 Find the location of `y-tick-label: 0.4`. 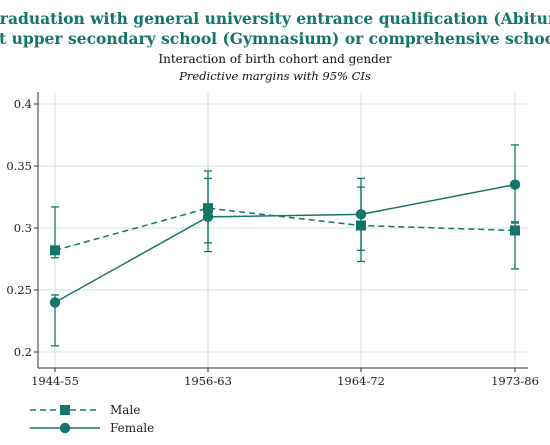

y-tick-label: 0.4 is located at coordinates (23, 104).